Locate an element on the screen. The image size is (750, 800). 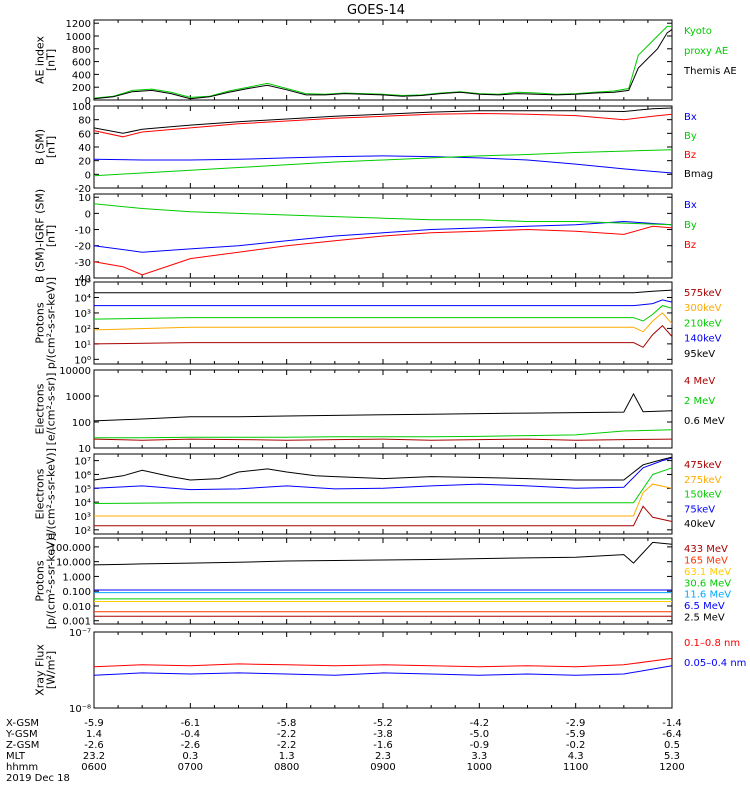
series-275kev is located at coordinates (383, 500).